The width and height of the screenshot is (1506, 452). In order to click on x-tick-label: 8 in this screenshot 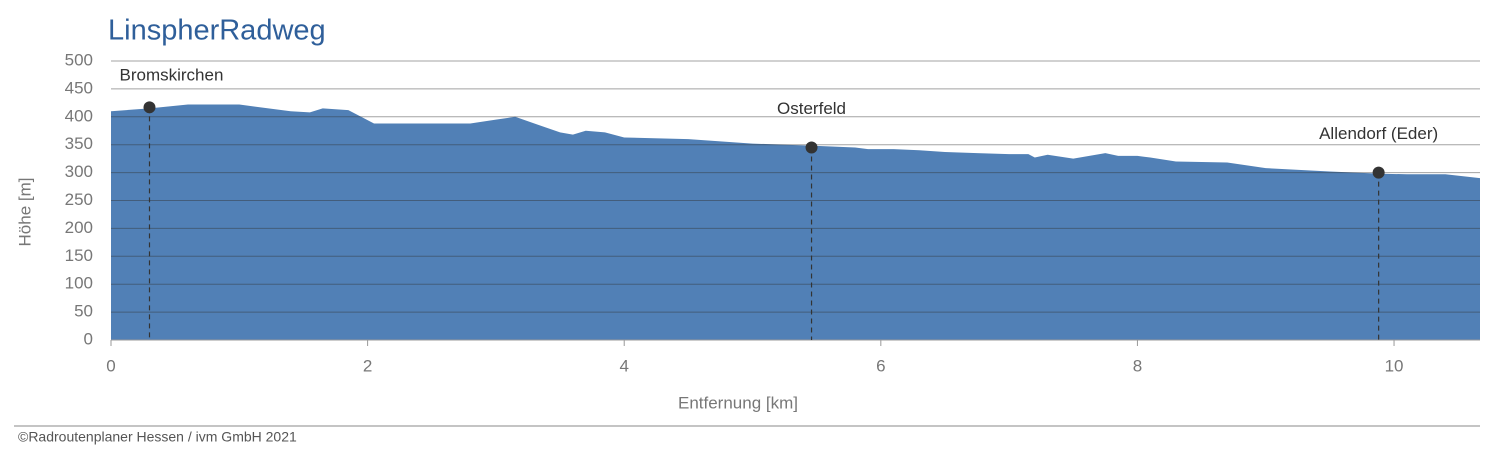, I will do `click(1137, 365)`.